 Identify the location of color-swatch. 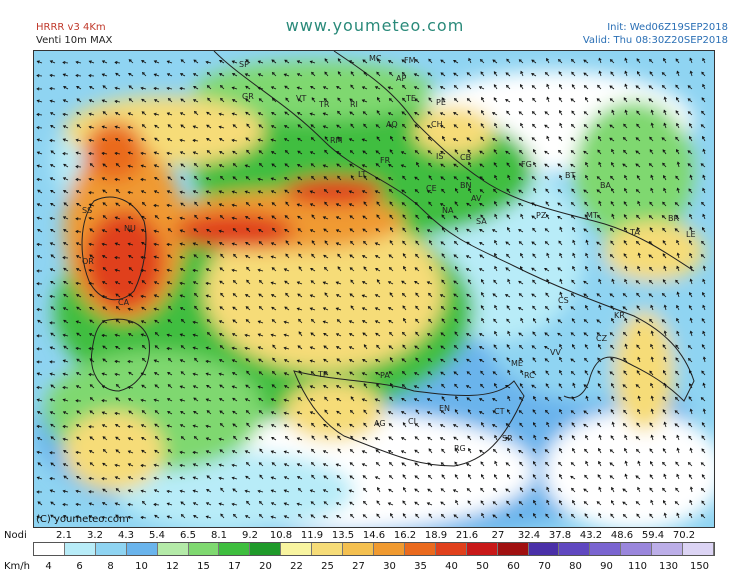
(420, 549).